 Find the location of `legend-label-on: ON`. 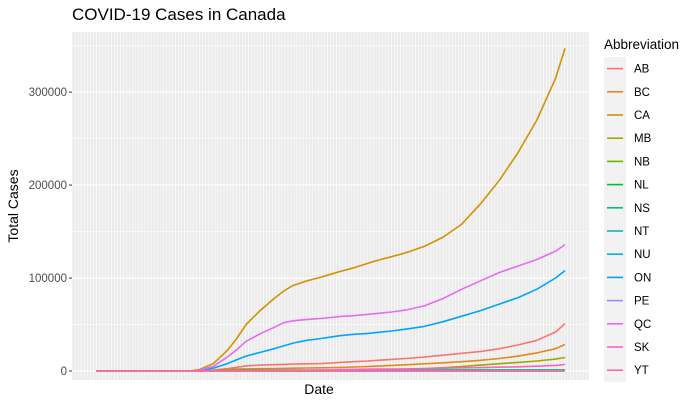

legend-label-on: ON is located at coordinates (642, 278).